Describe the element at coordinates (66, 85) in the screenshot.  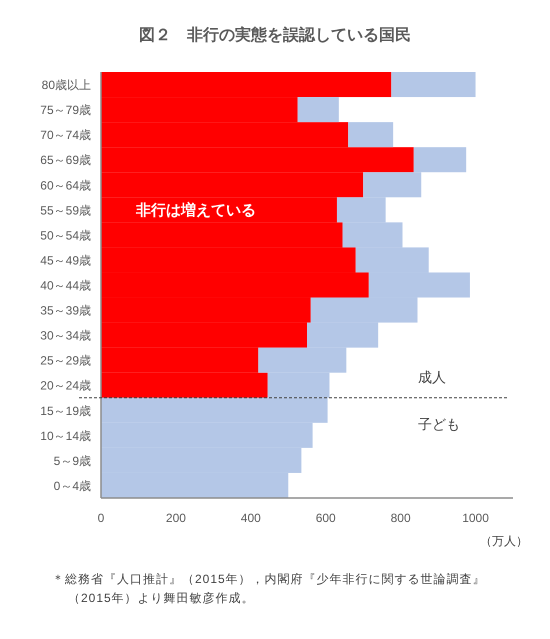
I see `y-tick-label: 80歳以上` at that location.